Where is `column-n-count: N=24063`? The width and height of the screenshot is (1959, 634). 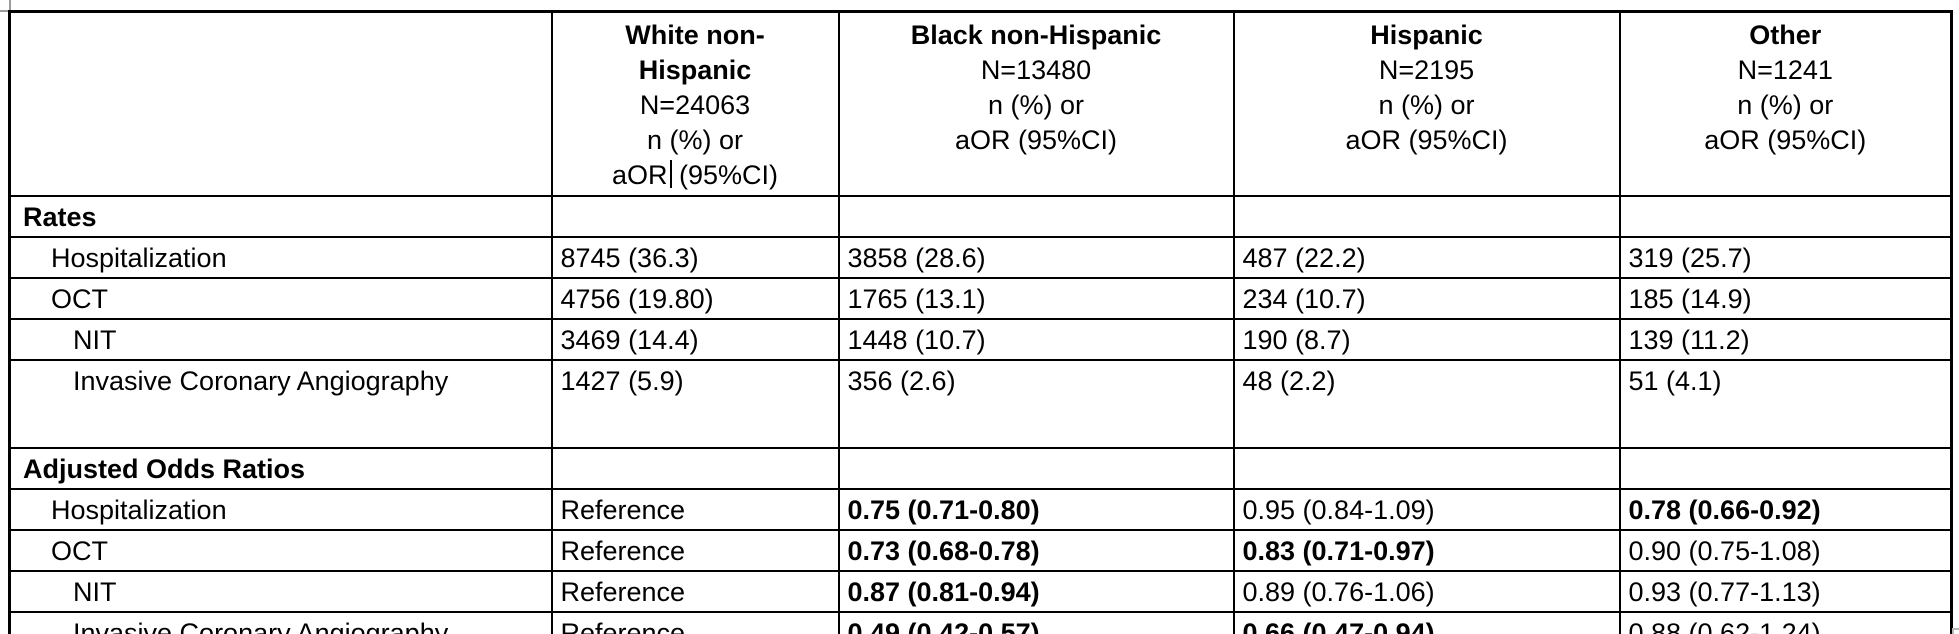
column-n-count: N=24063 is located at coordinates (695, 105).